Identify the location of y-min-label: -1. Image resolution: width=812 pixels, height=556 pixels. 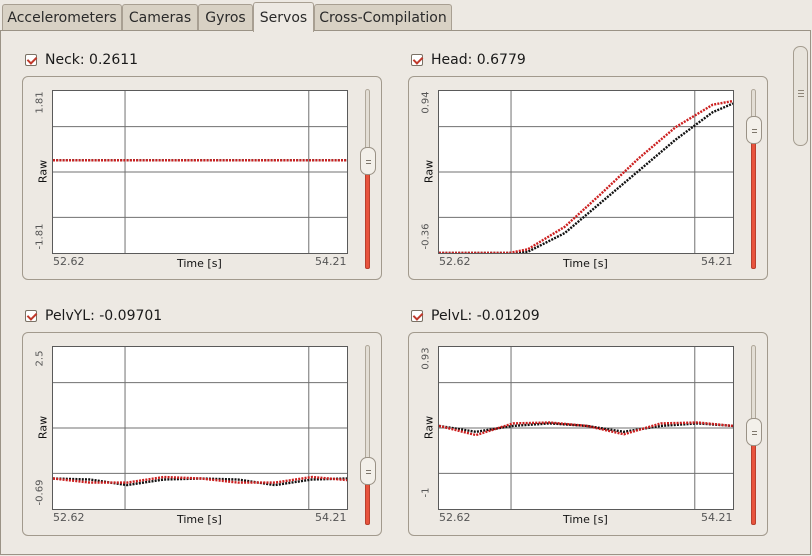
(426, 492).